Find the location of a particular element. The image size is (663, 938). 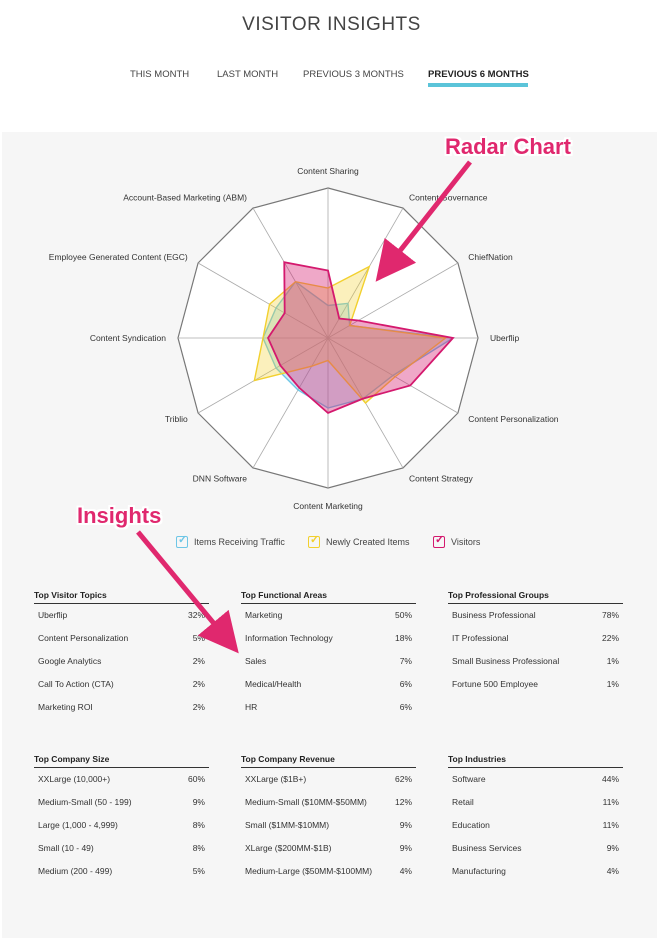

table-row: Medium-Large ($50MM-$100MM) 4% is located at coordinates (328, 871).